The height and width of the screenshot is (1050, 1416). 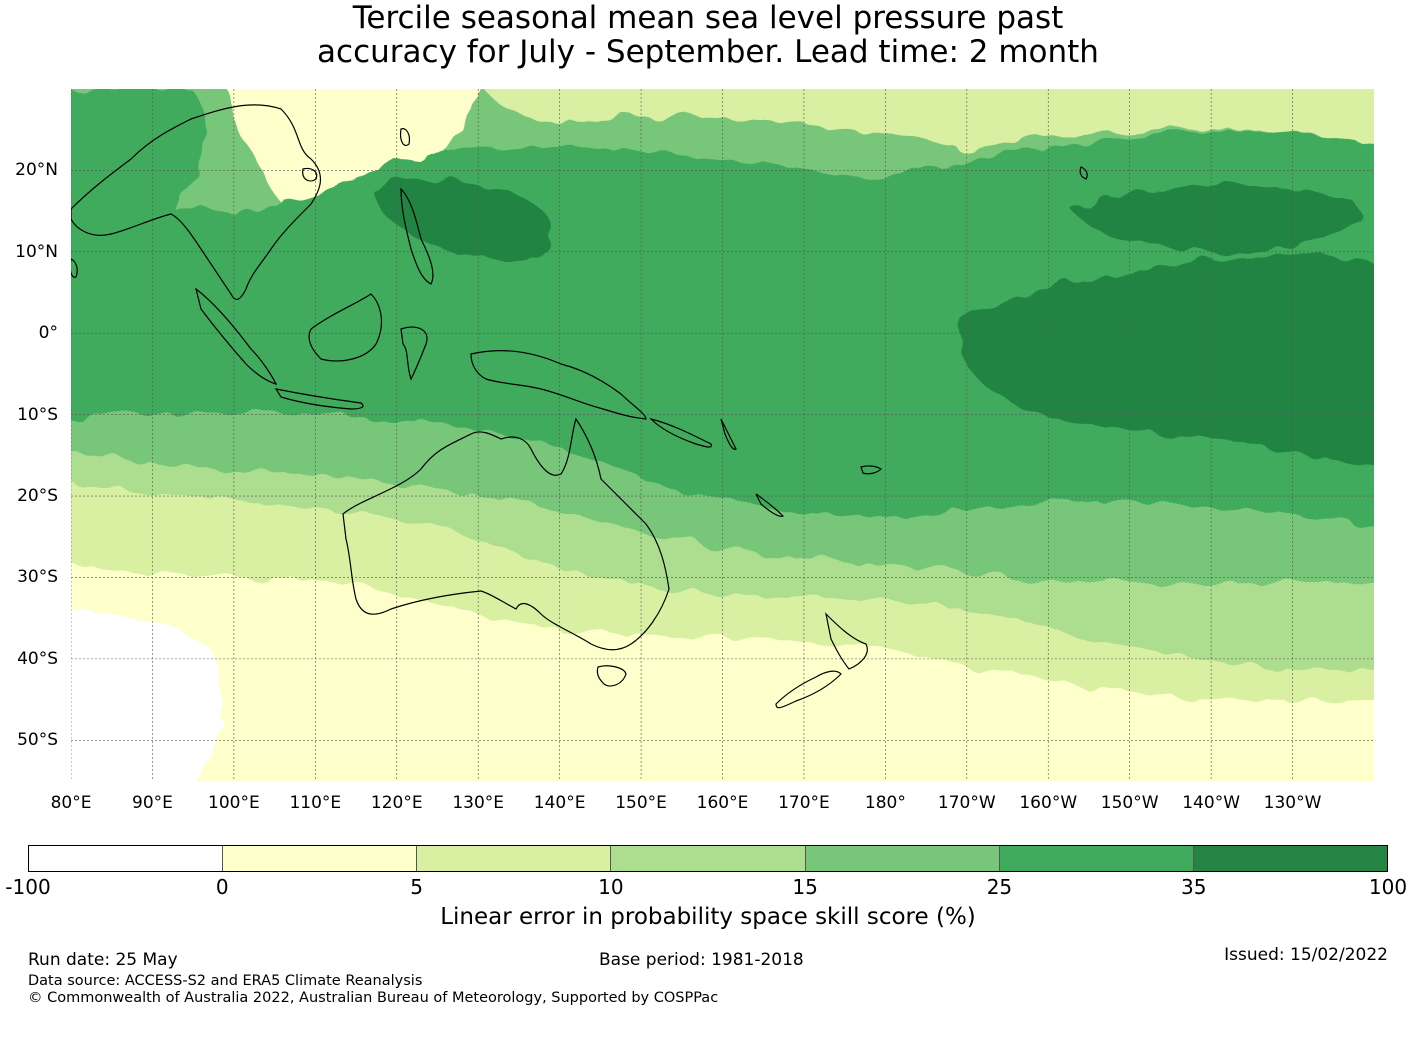 What do you see at coordinates (315, 803) in the screenshot?
I see `lon-label: 110°E` at bounding box center [315, 803].